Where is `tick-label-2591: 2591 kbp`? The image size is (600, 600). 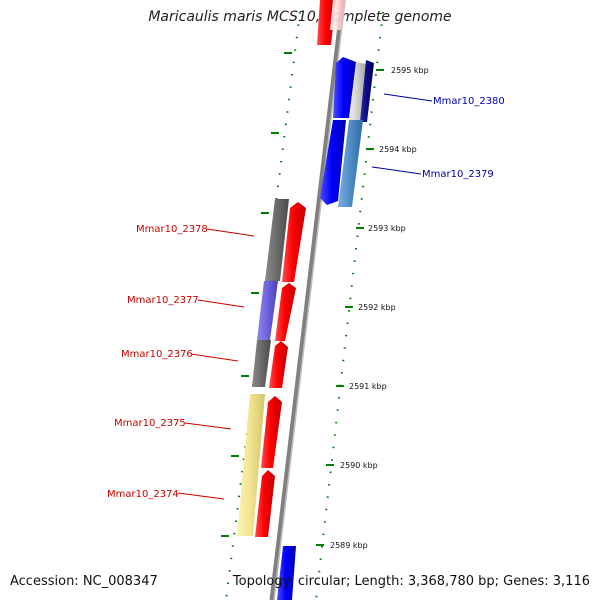 tick-label-2591: 2591 kbp is located at coordinates (368, 386).